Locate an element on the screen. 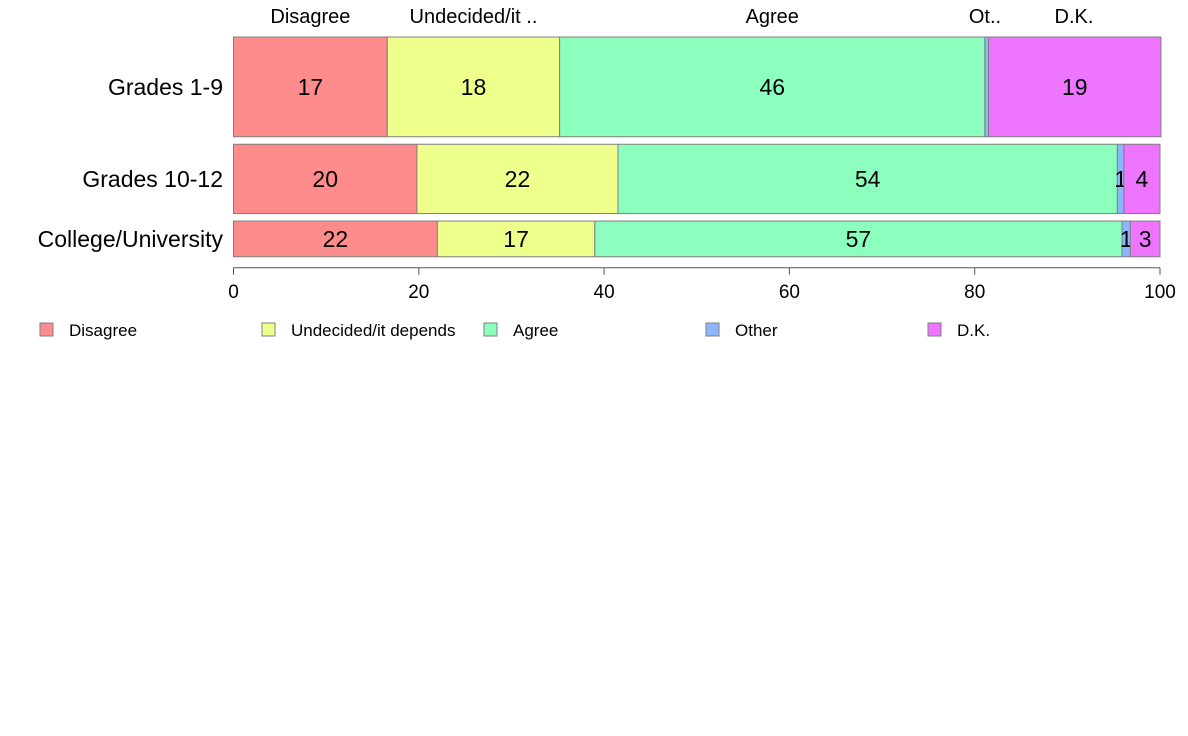 Image resolution: width=1188 pixels, height=736 pixels. data-label: 3 is located at coordinates (1145, 239).